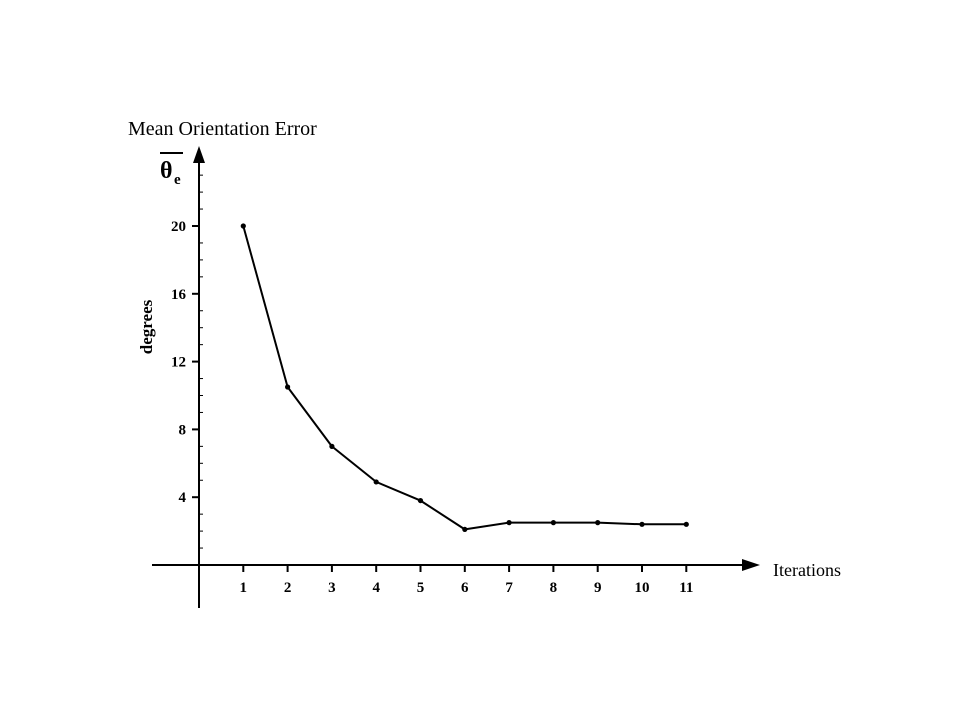  I want to click on x-tick-label: 1, so click(244, 588).